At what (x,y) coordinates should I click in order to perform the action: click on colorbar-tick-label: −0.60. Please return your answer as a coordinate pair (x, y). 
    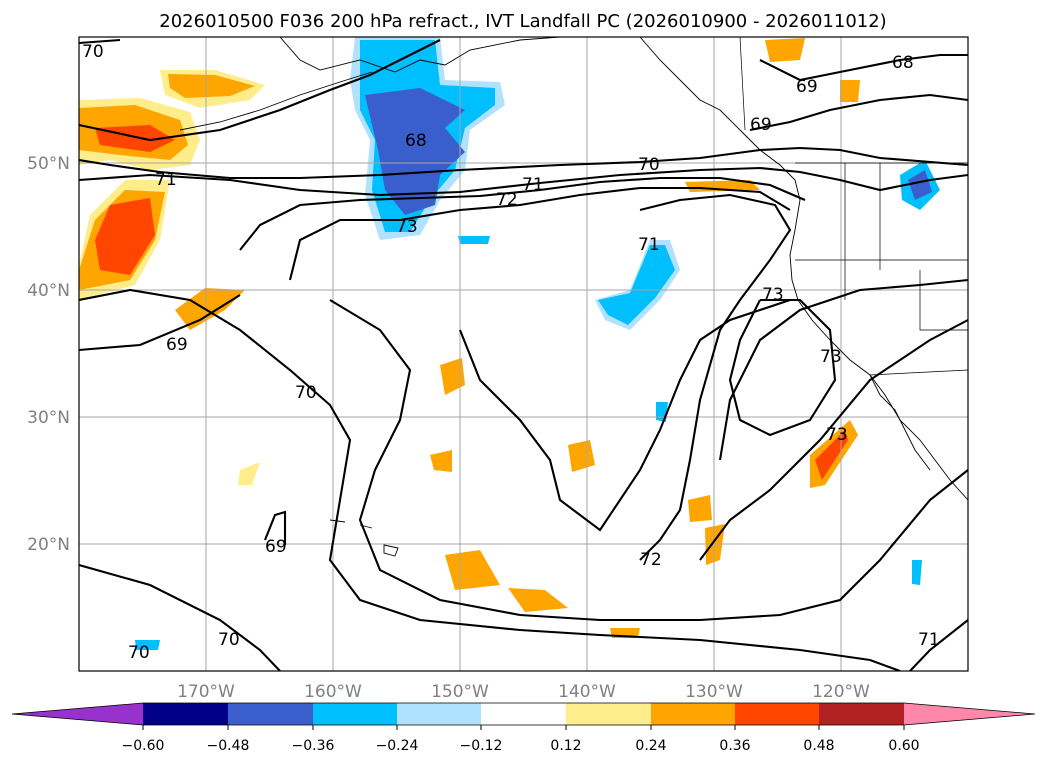
    Looking at the image, I should click on (143, 746).